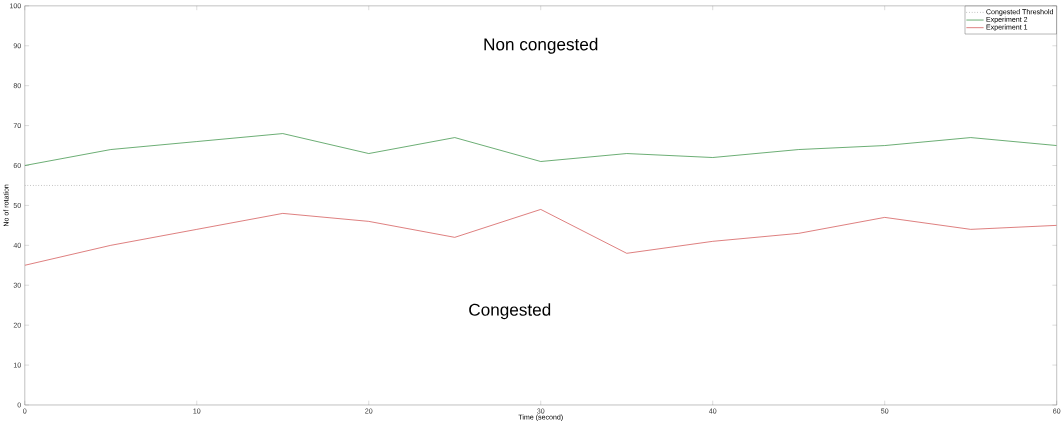  What do you see at coordinates (510, 311) in the screenshot?
I see `annotation: Congested` at bounding box center [510, 311].